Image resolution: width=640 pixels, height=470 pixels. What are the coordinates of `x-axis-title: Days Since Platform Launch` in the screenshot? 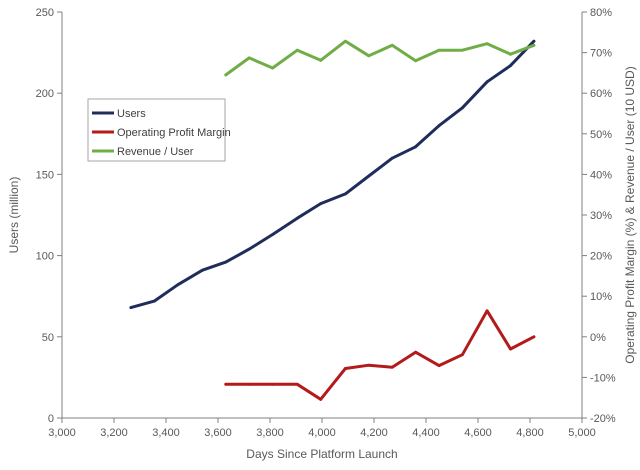 It's located at (321, 454).